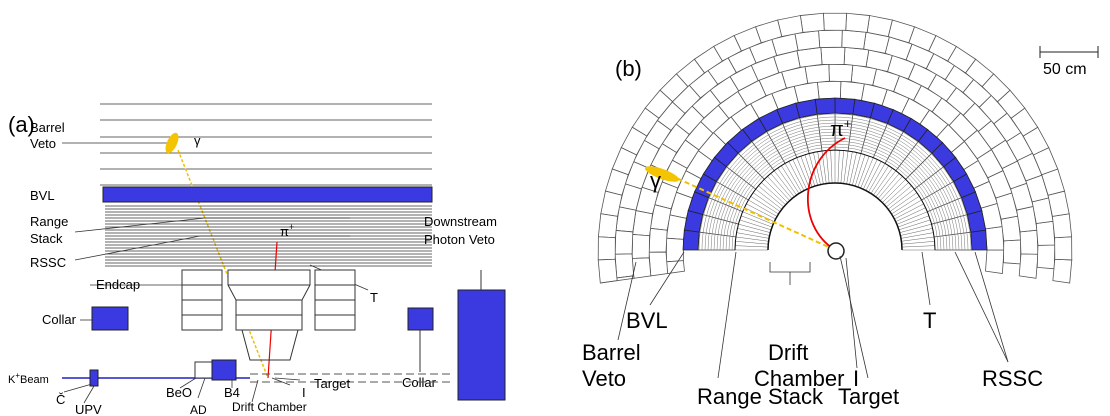 This screenshot has width=1110, height=416. I want to click on label: 50 cm, so click(1065, 69).